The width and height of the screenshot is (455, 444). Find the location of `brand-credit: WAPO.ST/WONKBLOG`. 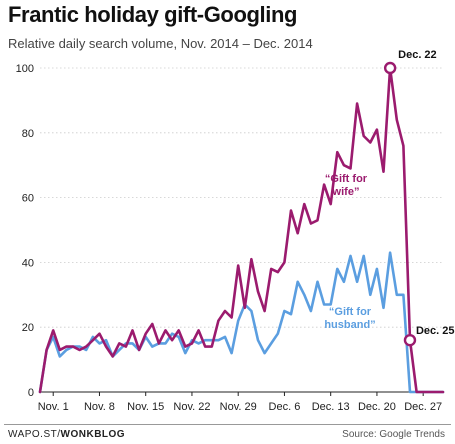

brand-credit: WAPO.ST/WONKBLOG is located at coordinates (66, 434).